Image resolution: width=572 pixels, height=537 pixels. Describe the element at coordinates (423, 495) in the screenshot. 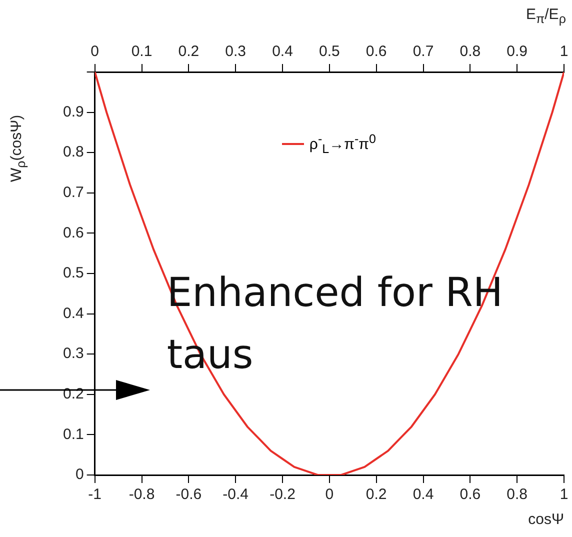

I see `x-tick-label: 0.4` at that location.